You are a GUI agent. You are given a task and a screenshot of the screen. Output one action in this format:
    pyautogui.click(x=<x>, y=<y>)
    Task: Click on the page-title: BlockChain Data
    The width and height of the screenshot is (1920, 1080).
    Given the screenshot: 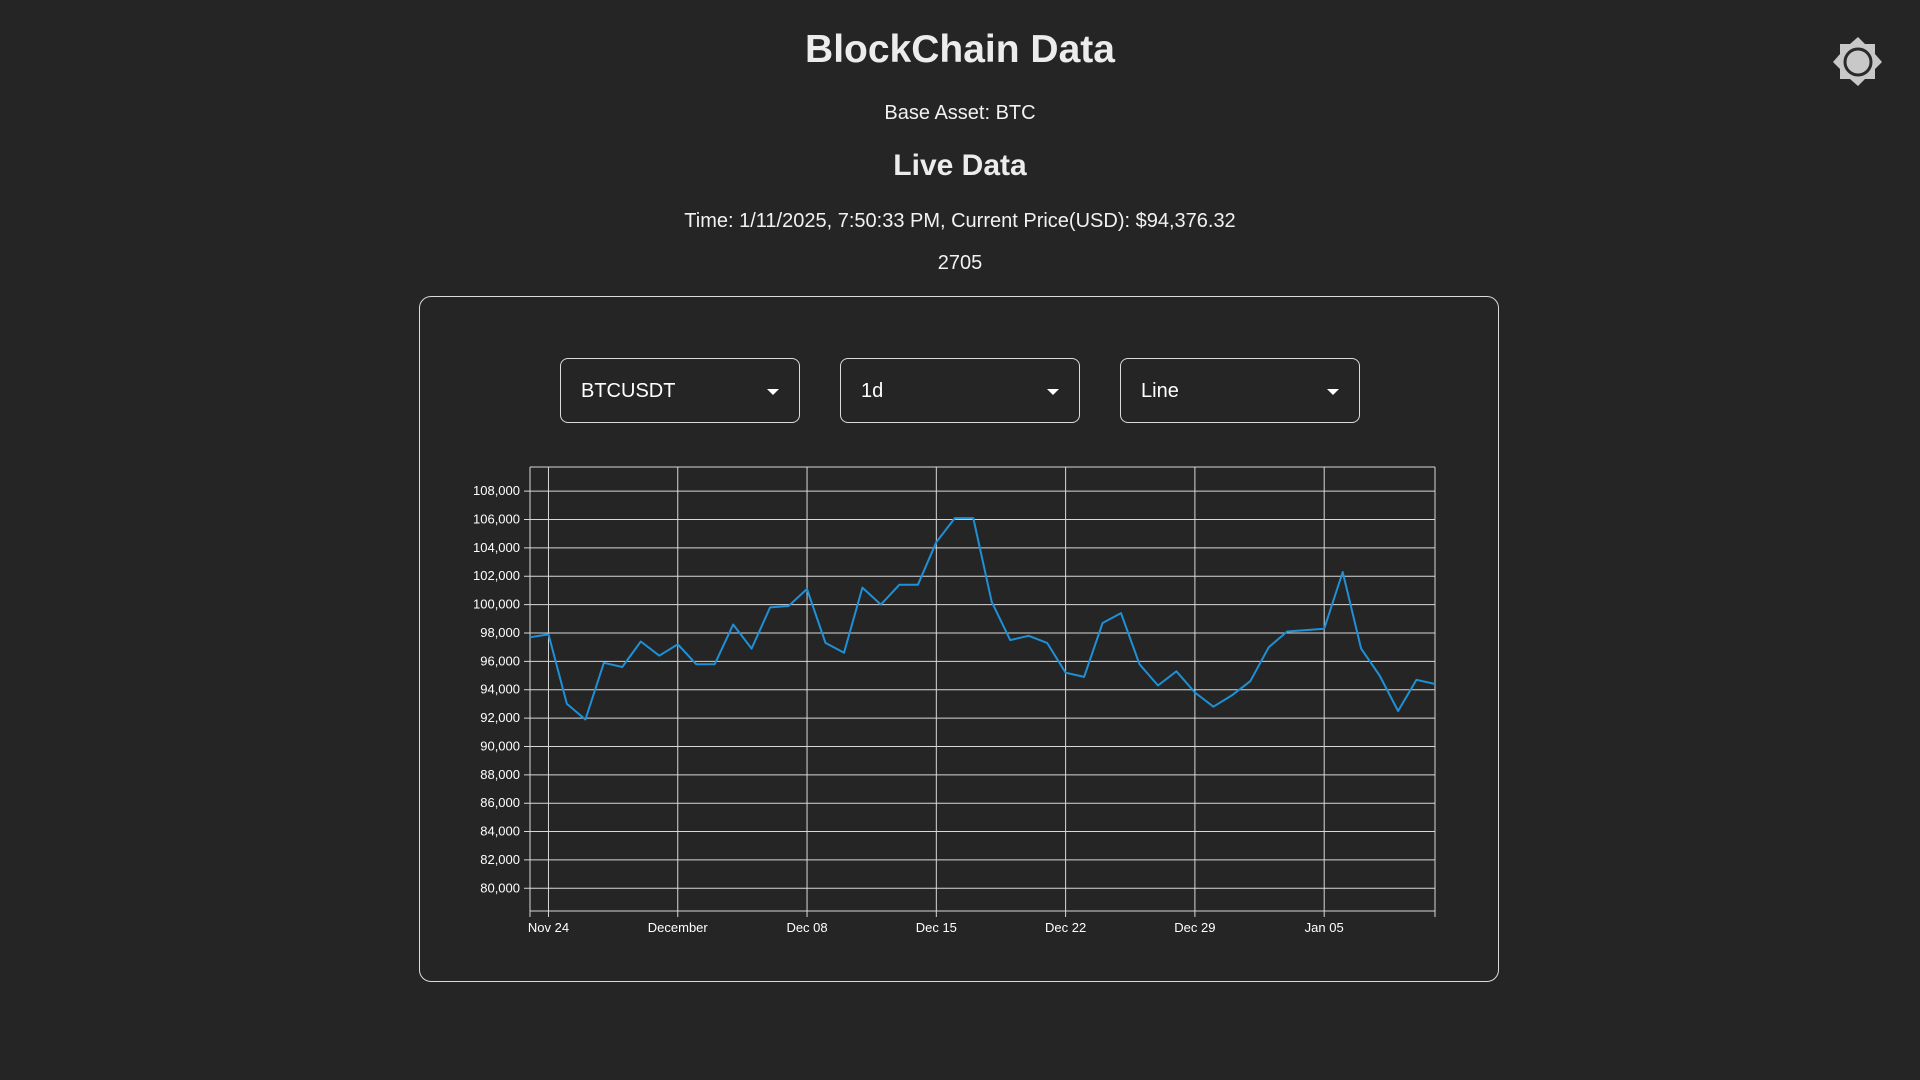 What is the action you would take?
    pyautogui.click(x=960, y=49)
    